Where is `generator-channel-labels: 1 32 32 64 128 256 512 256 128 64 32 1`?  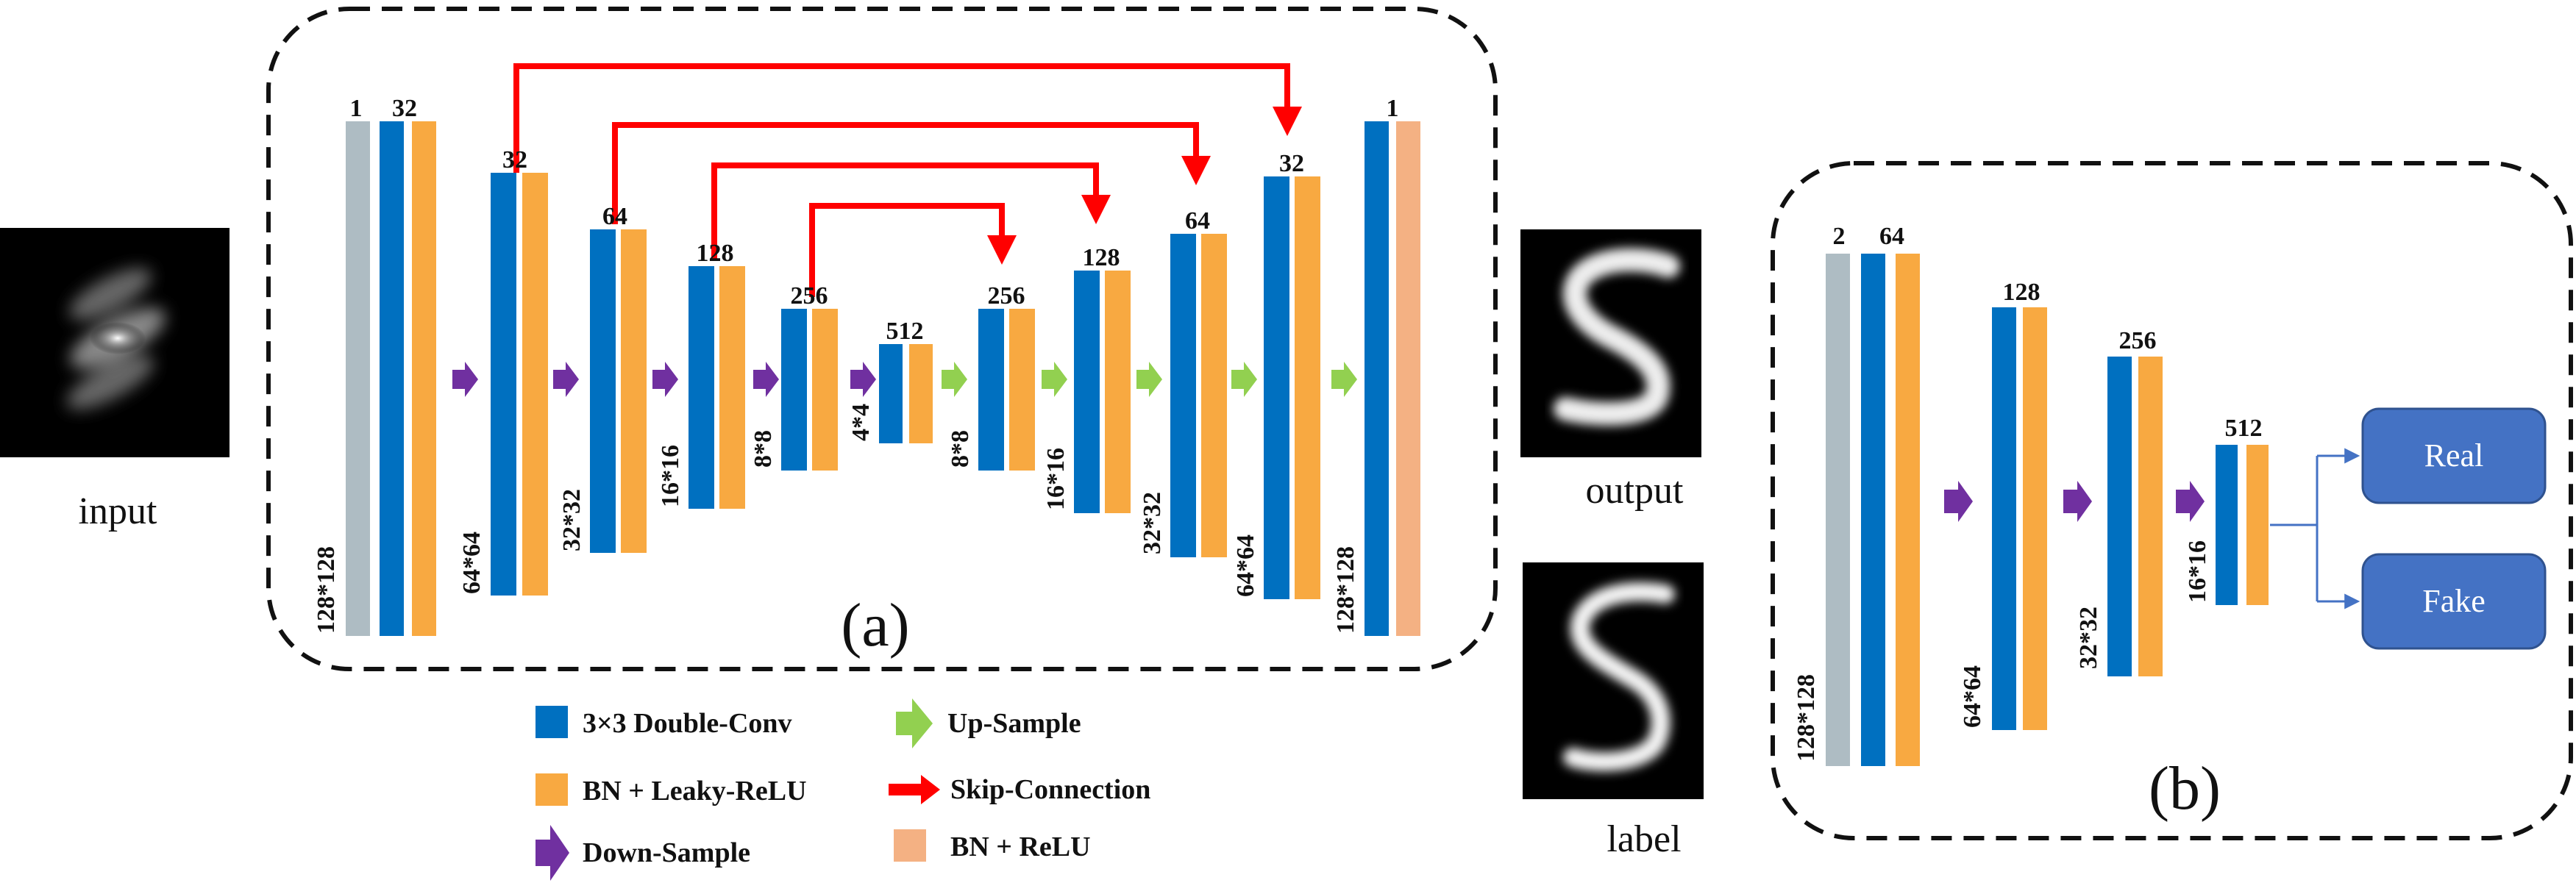
generator-channel-labels: 1 32 32 64 128 256 512 256 128 64 32 1 is located at coordinates (874, 220).